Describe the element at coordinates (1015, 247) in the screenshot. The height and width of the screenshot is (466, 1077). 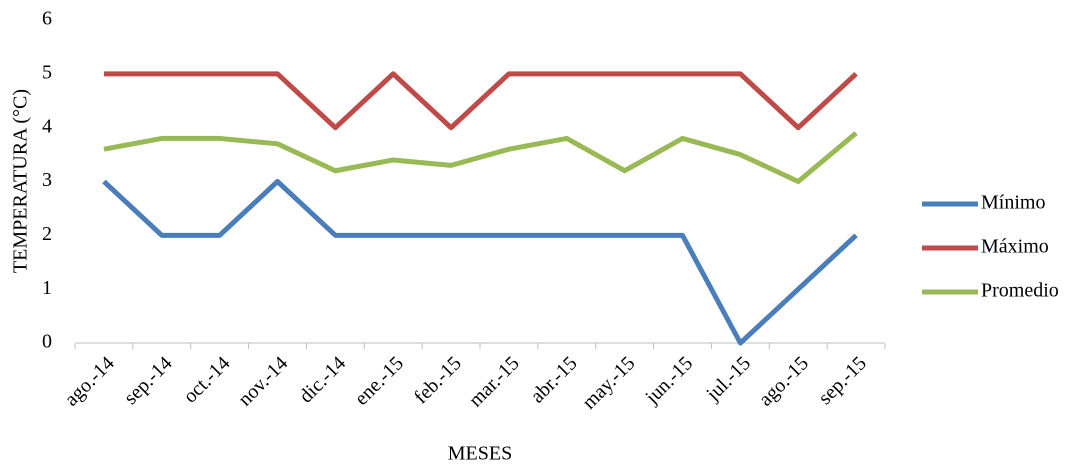
I see `legend-label: Máximo` at that location.